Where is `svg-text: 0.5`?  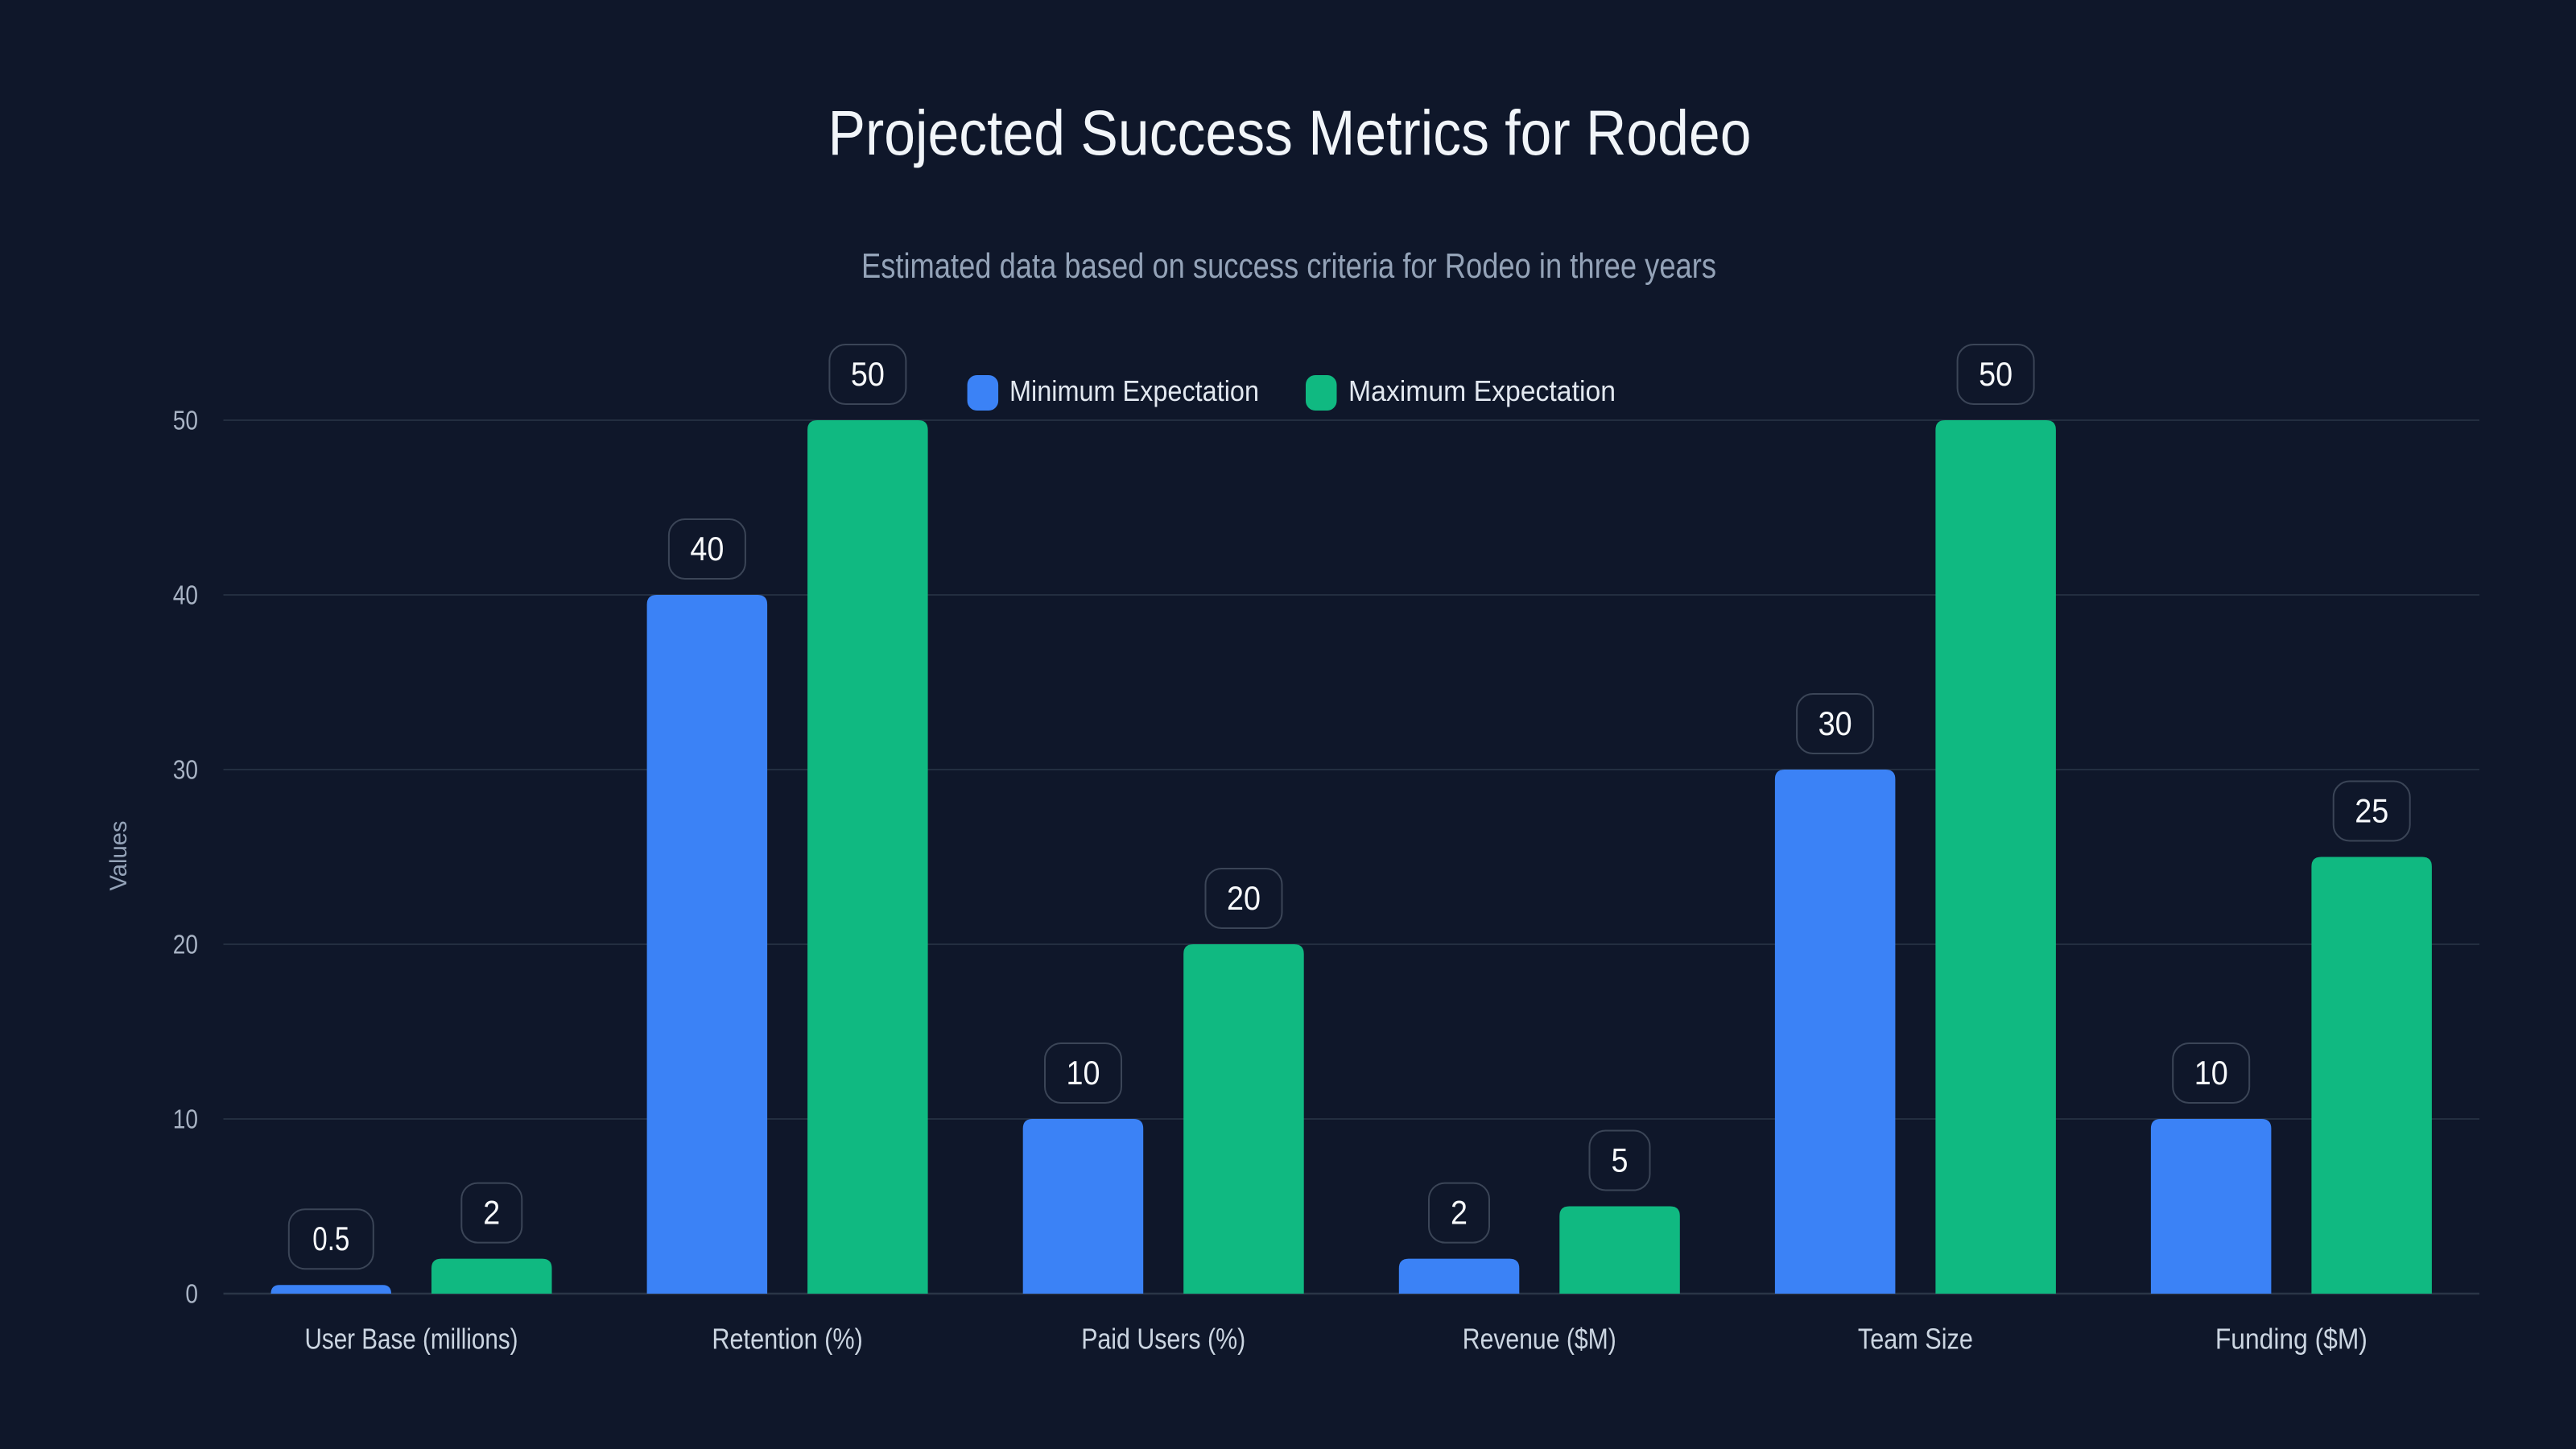
svg-text: 0.5 is located at coordinates (330, 1238).